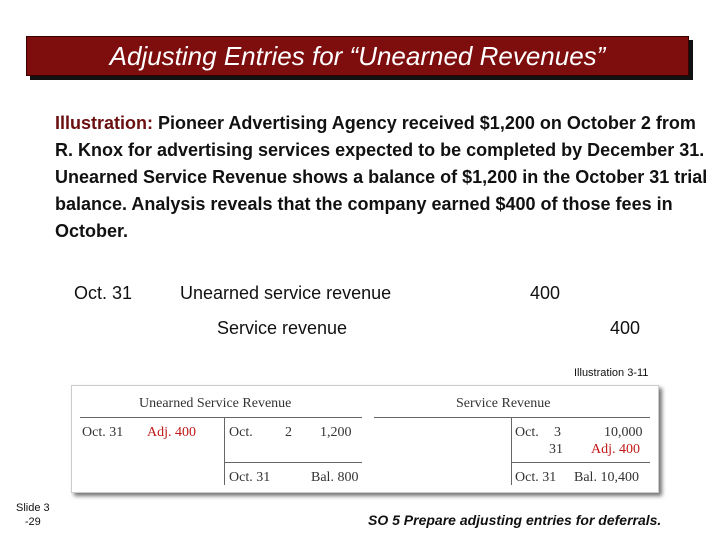  Describe the element at coordinates (224, 451) in the screenshot. I see `unearned-vline` at that location.